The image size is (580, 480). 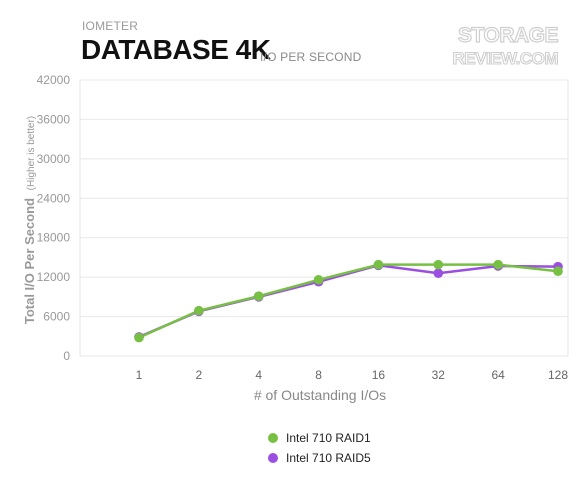 I want to click on x-axis-ticks: 1 2 4 8 16 32 64 128, so click(x=352, y=375).